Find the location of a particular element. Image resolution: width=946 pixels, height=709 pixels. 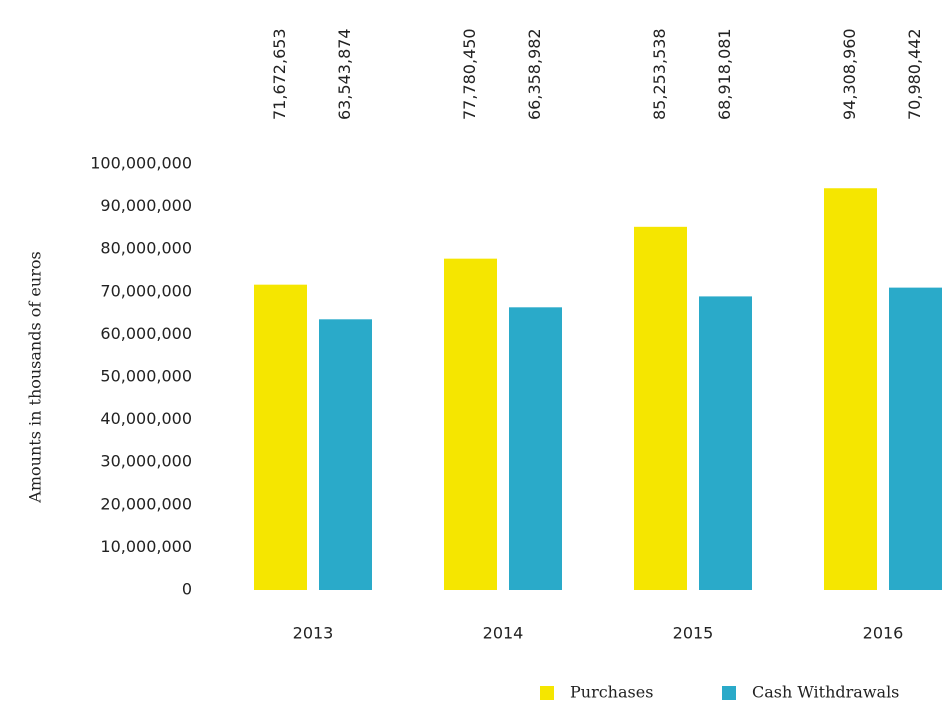

value-label: 85,253,538 is located at coordinates (659, 74).